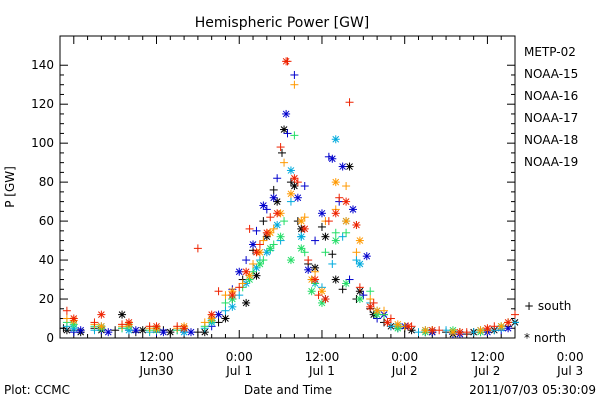  I want to click on legend-entry: NOAA-16, so click(551, 96).